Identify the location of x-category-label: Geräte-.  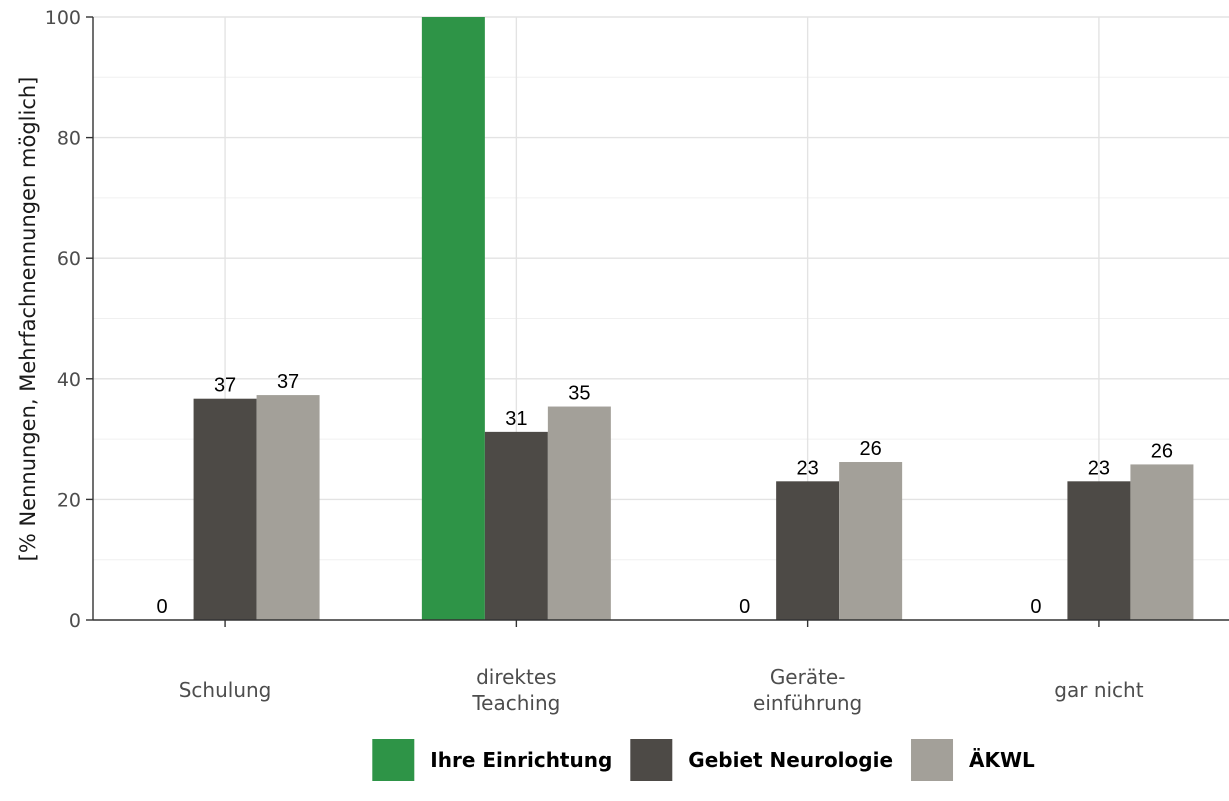
(808, 677).